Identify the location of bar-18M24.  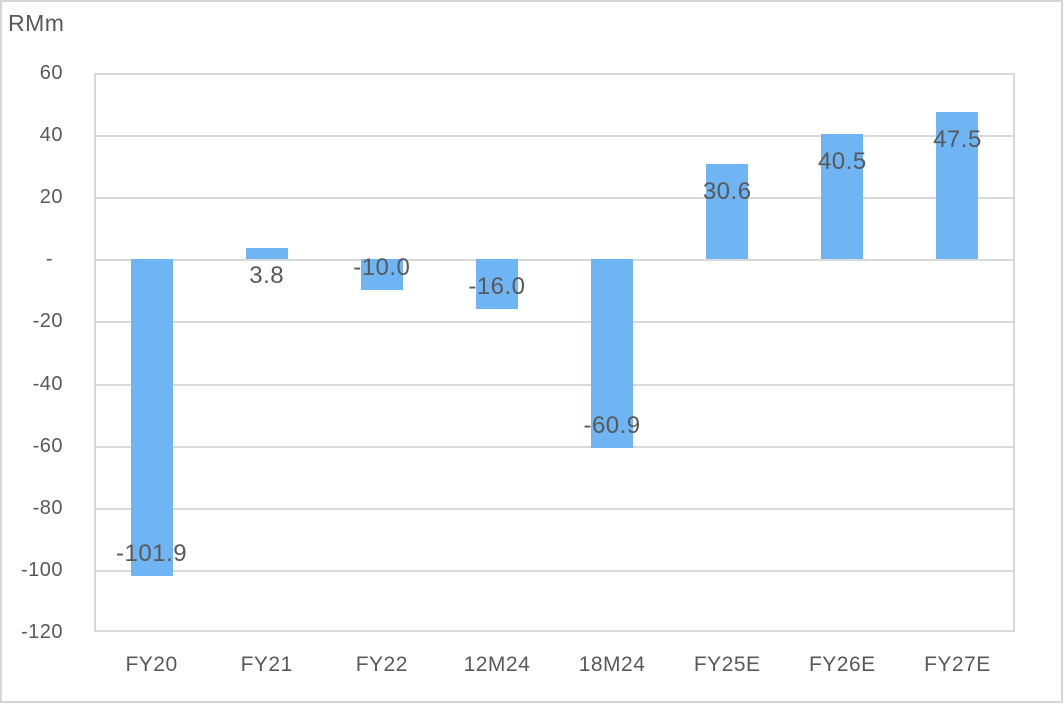
(612, 354).